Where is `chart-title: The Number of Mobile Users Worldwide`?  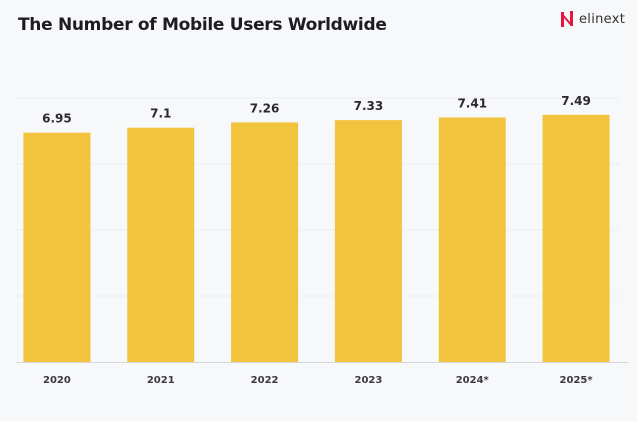 chart-title: The Number of Mobile Users Worldwide is located at coordinates (202, 25).